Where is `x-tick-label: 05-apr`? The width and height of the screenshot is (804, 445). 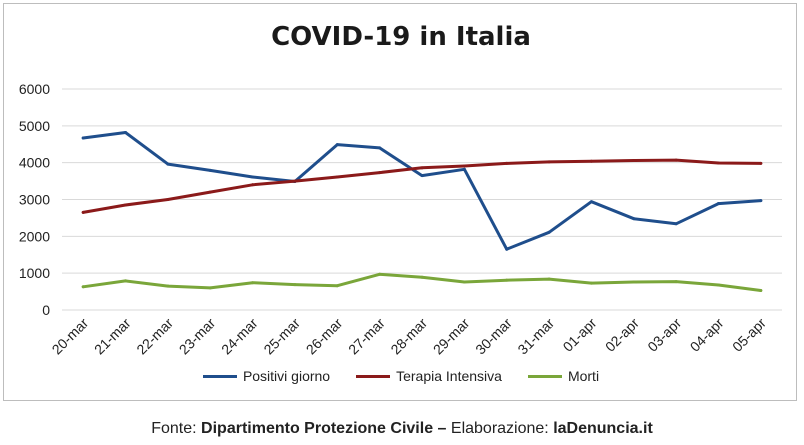
x-tick-label: 05-apr is located at coordinates (749, 335).